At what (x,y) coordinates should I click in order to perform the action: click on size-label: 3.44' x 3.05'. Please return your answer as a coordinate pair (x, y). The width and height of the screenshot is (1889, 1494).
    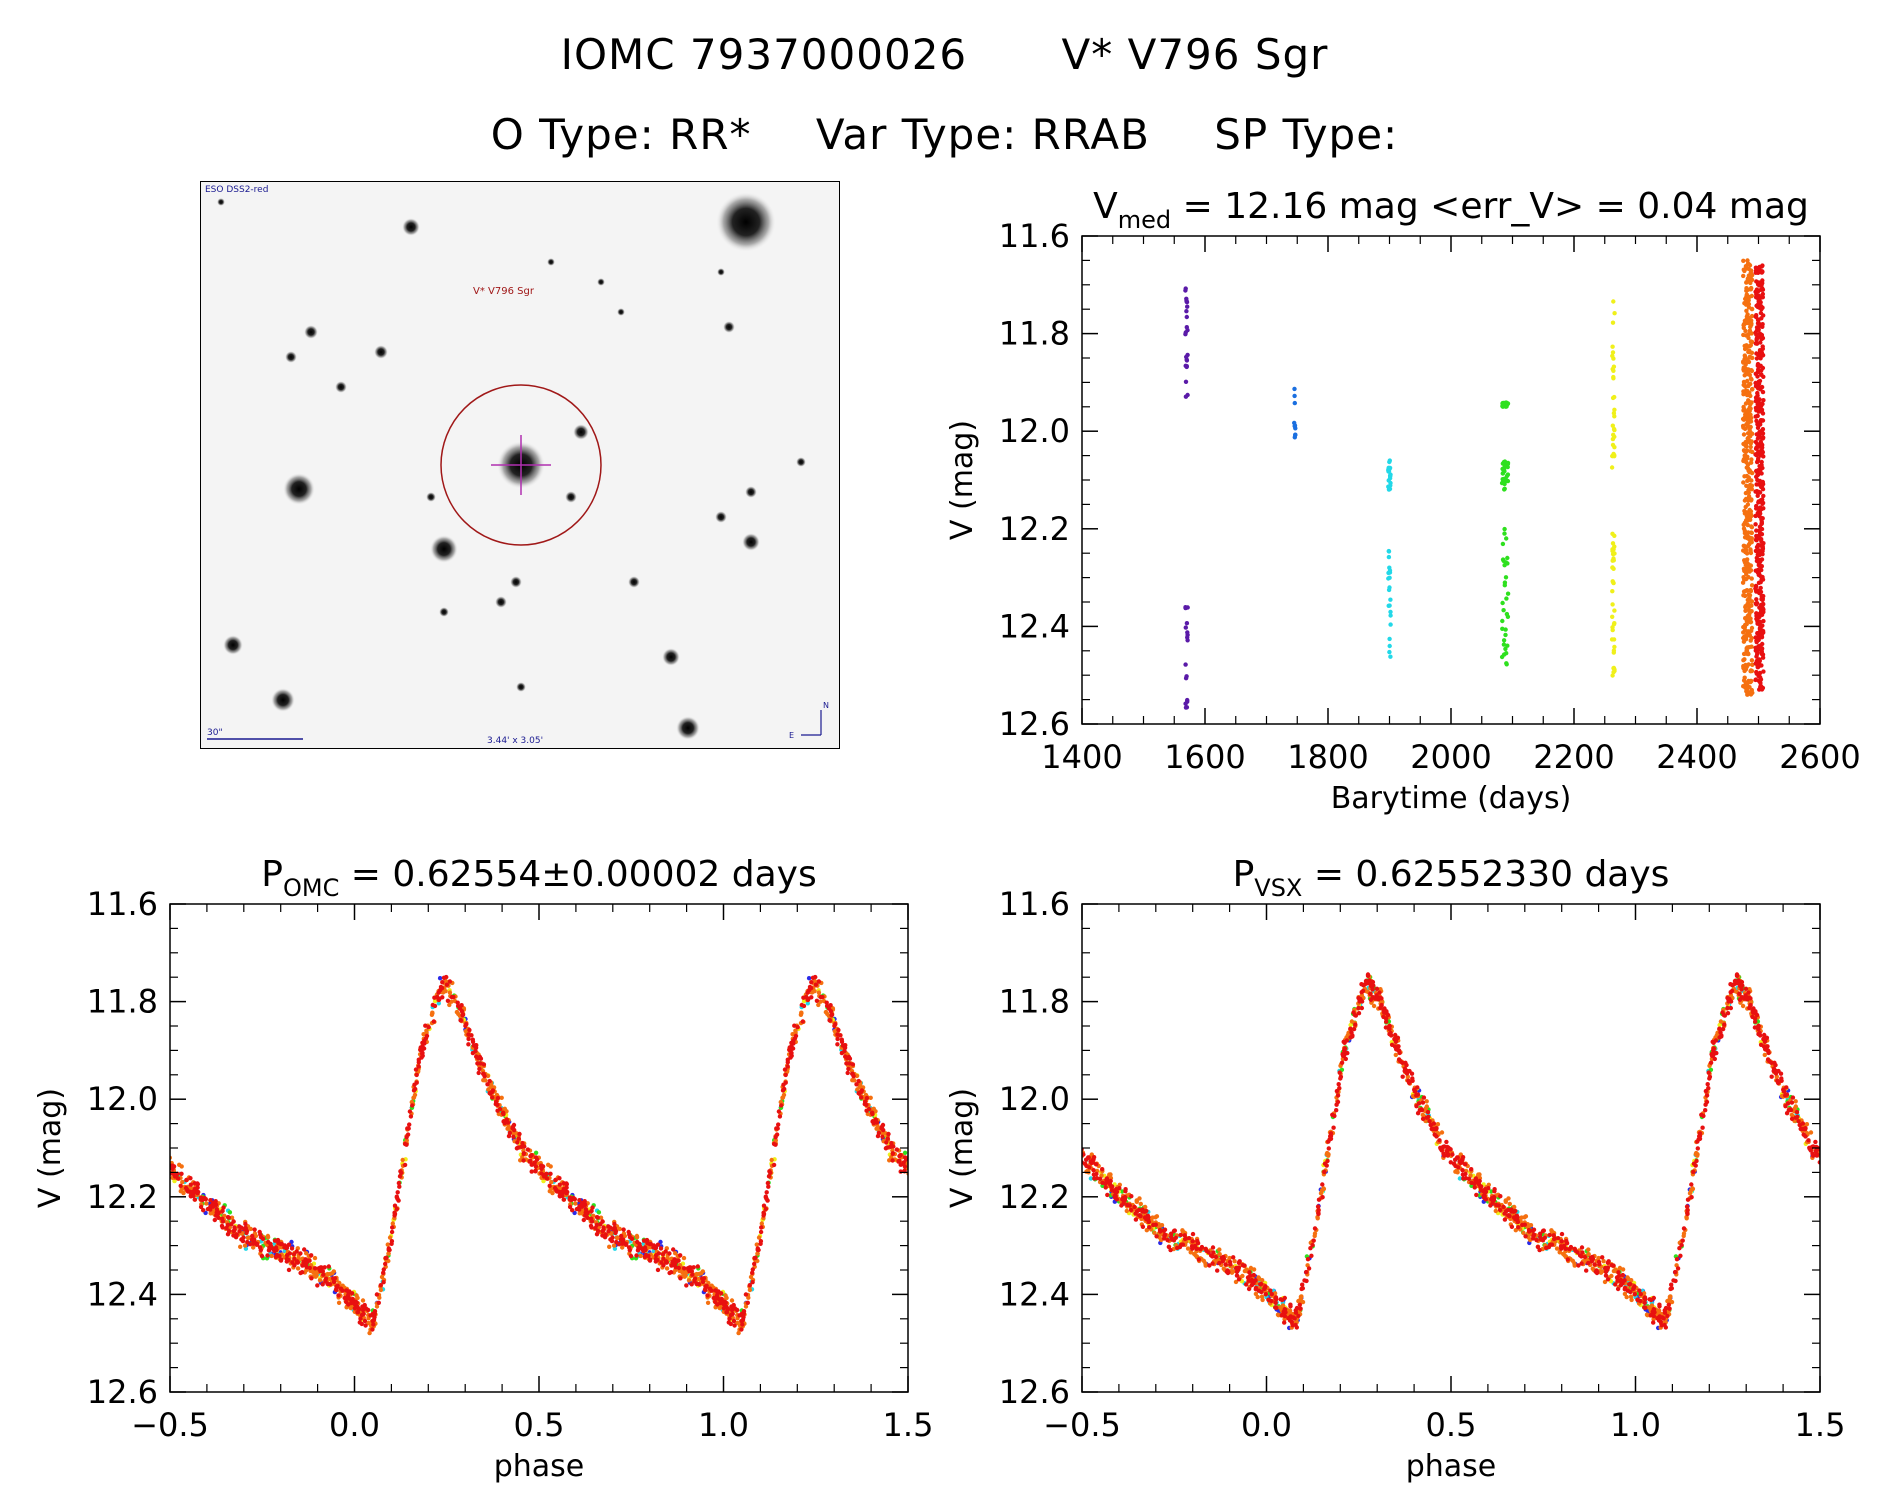
    Looking at the image, I should click on (515, 741).